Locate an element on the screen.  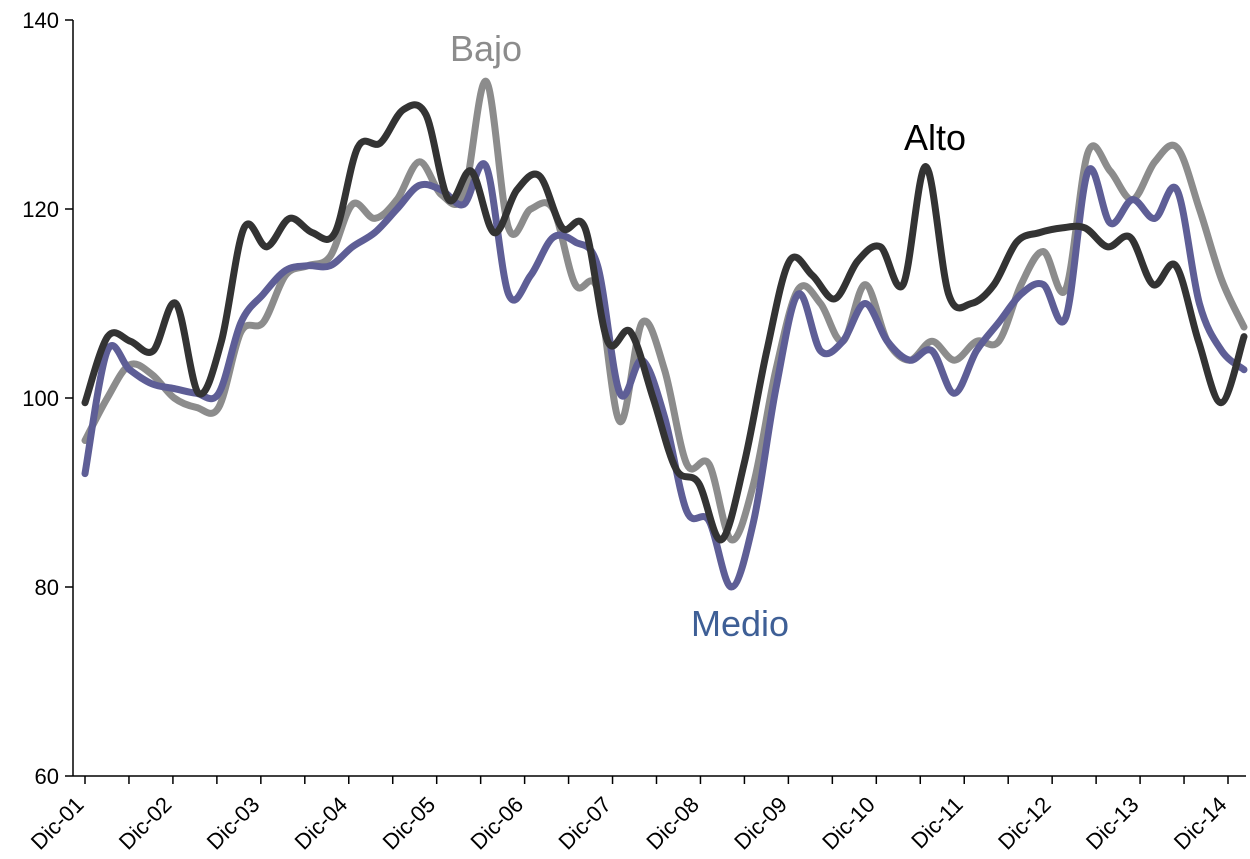
series-label-bajo: Bajo is located at coordinates (486, 48).